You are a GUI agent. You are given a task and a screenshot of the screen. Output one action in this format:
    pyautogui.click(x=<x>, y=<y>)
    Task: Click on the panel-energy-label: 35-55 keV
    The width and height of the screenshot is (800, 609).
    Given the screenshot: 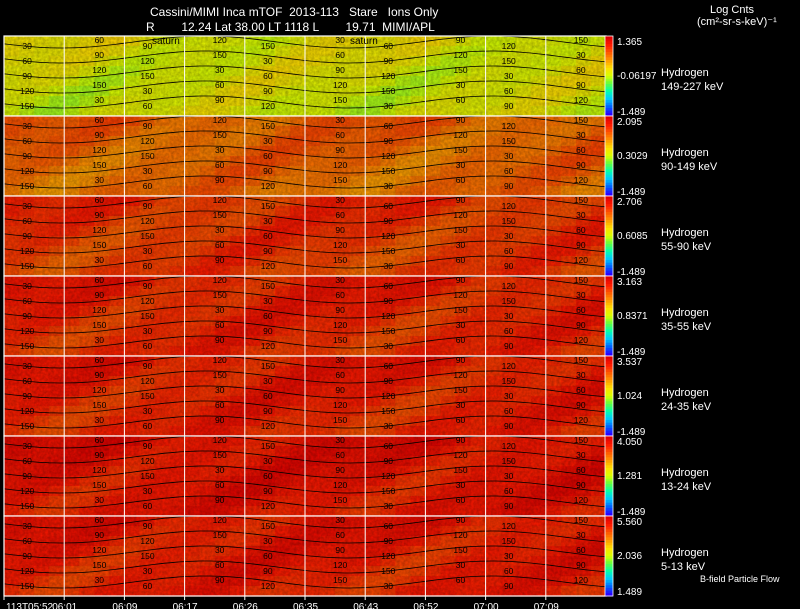 What is the action you would take?
    pyautogui.click(x=686, y=327)
    